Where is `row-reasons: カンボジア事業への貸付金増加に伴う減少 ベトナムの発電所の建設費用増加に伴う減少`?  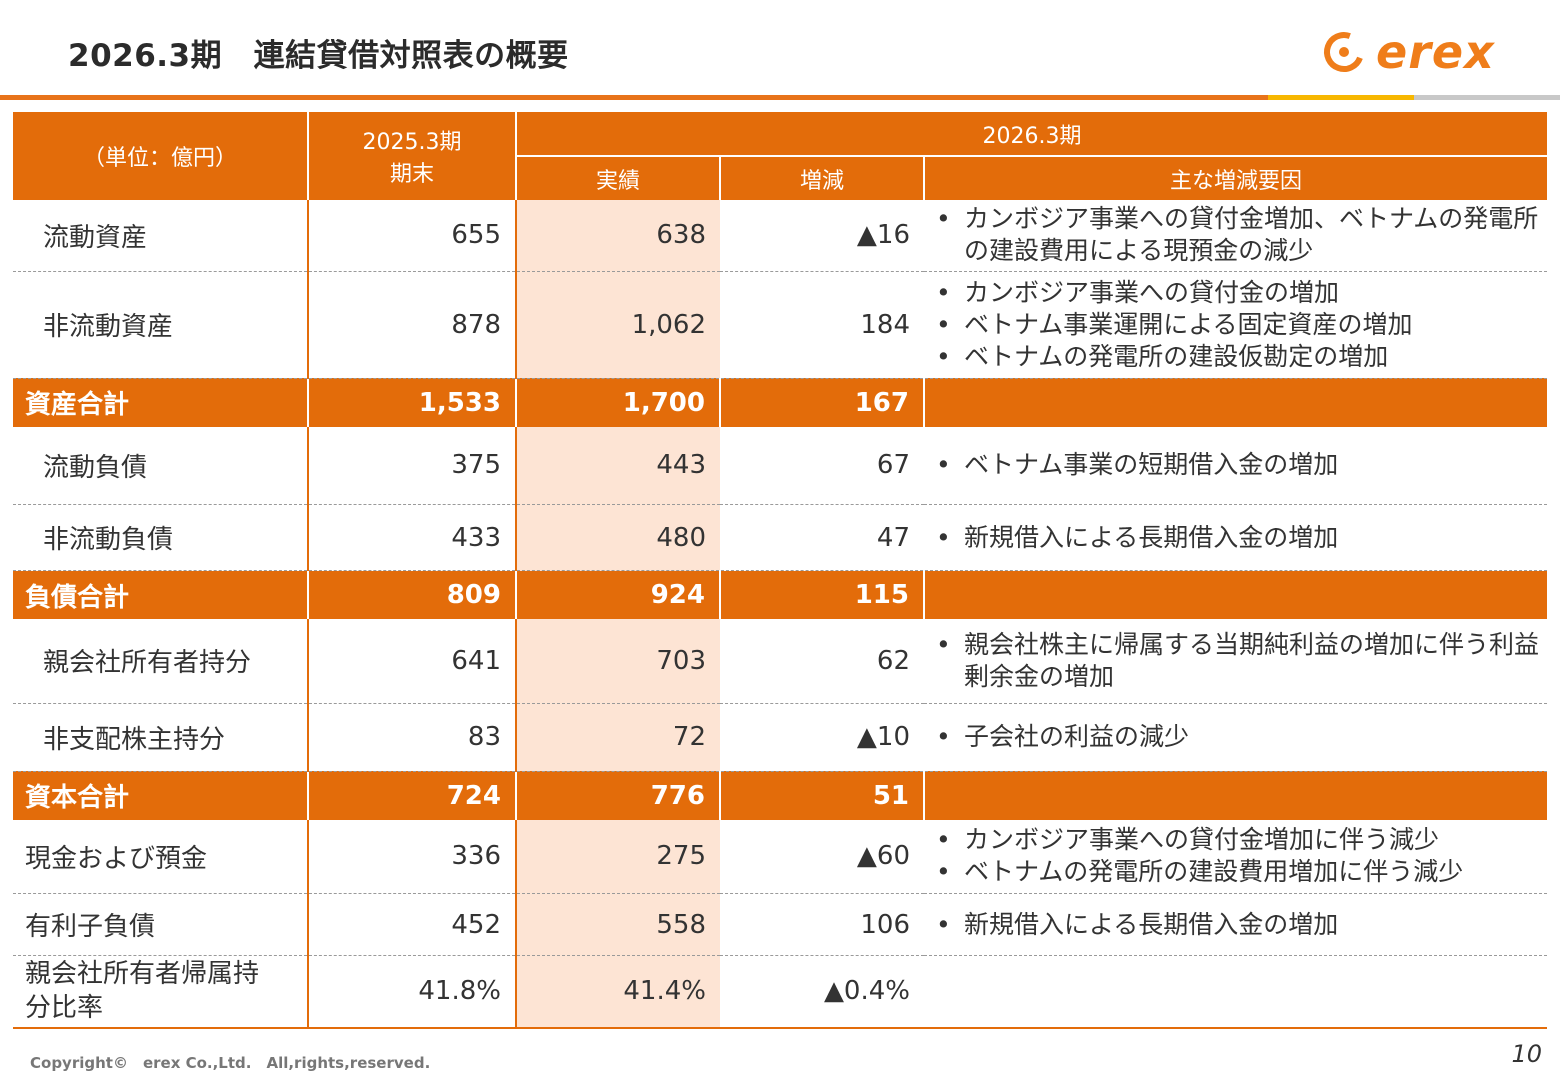
row-reasons: カンボジア事業への貸付金増加に伴う減少 ベトナムの発電所の建設費用増加に伴う減少 is located at coordinates (1235, 856).